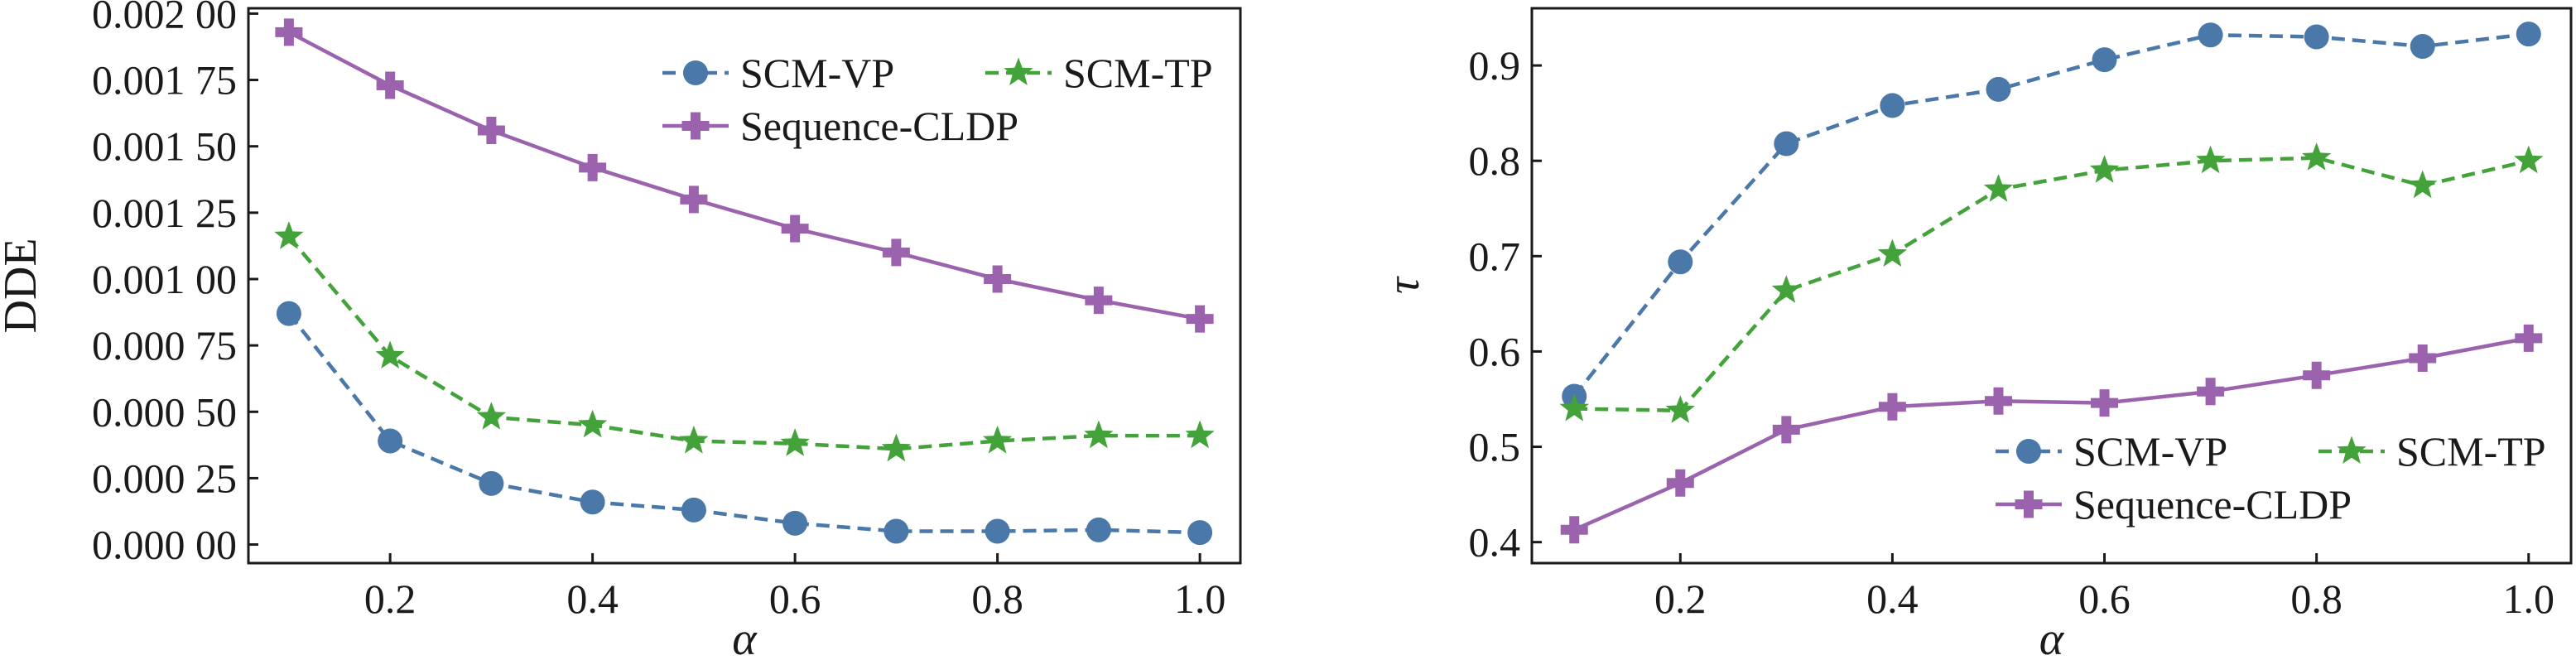 The height and width of the screenshot is (660, 2576). What do you see at coordinates (164, 545) in the screenshot?
I see `y-tick-label: 0.000 00` at bounding box center [164, 545].